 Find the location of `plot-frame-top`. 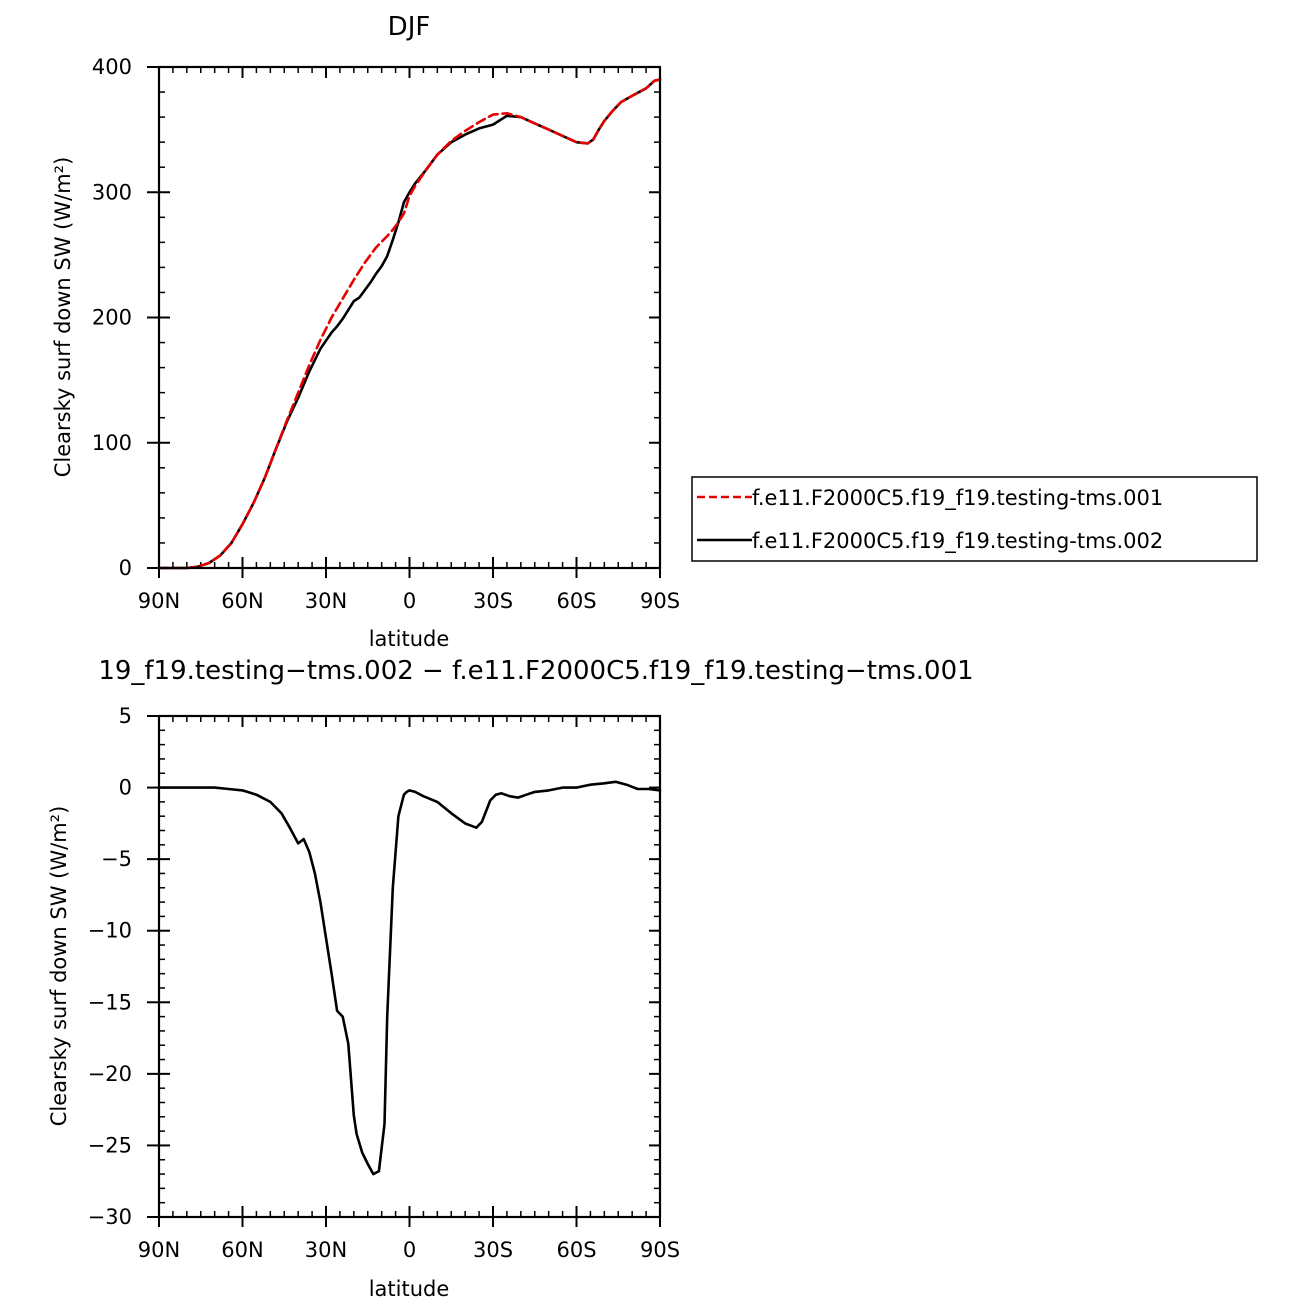

plot-frame-top is located at coordinates (409, 317).